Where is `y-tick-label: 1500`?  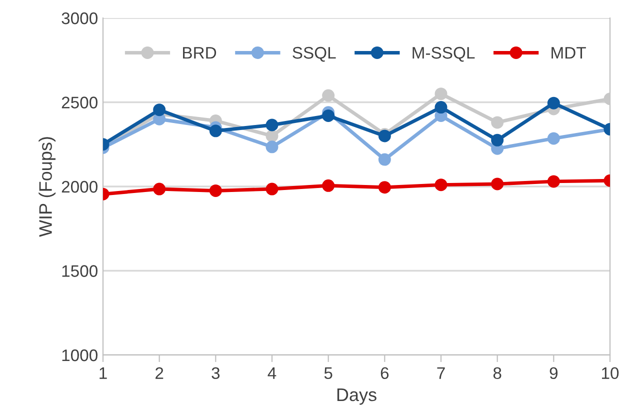
y-tick-label: 1500 is located at coordinates (80, 271).